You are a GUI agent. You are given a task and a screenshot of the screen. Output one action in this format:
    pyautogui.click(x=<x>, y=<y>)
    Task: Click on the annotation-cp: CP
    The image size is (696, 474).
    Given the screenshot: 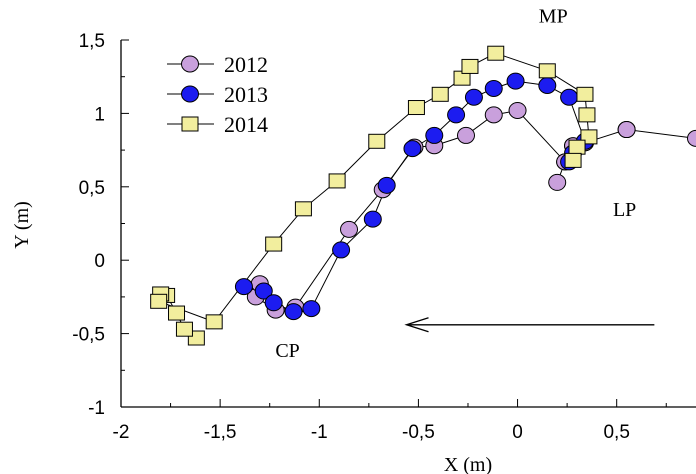 What is the action you would take?
    pyautogui.click(x=287, y=351)
    